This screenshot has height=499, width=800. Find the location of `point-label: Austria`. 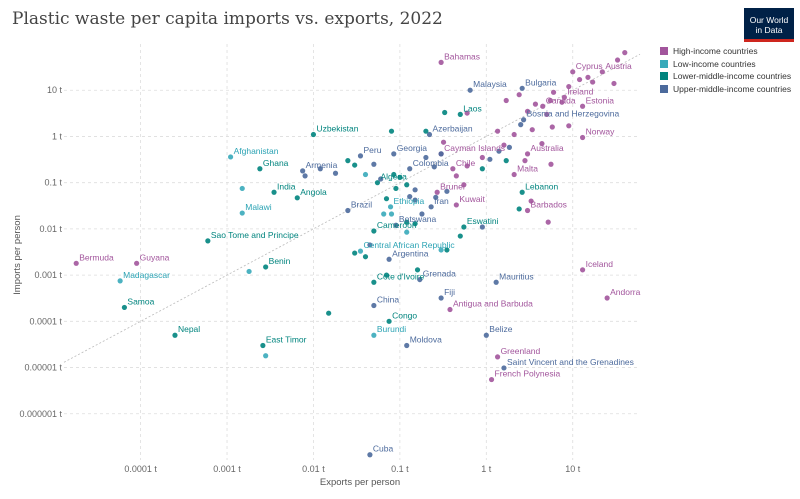

point-label: Austria is located at coordinates (618, 66).